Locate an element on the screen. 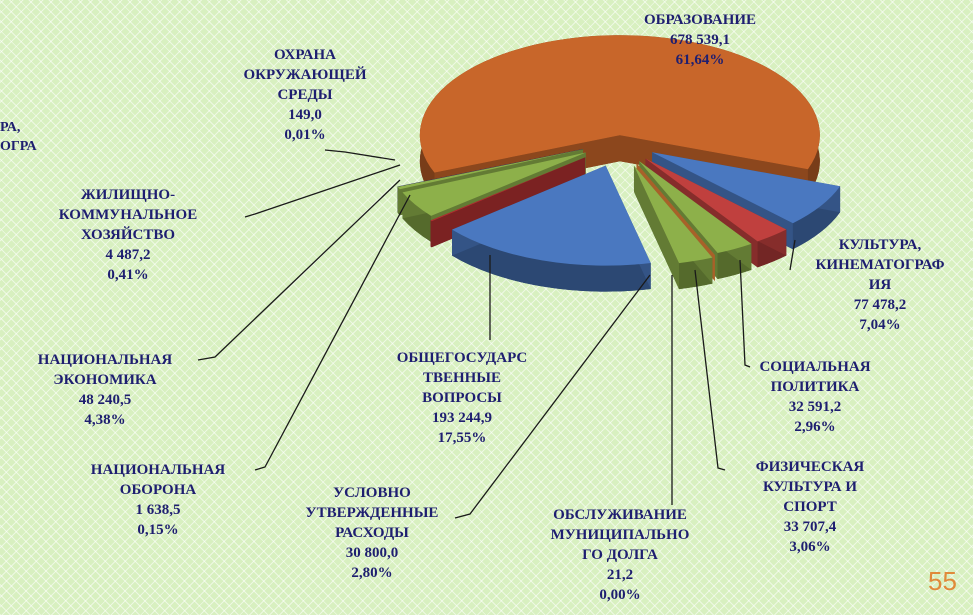  label-value: 21,2 is located at coordinates (620, 575).